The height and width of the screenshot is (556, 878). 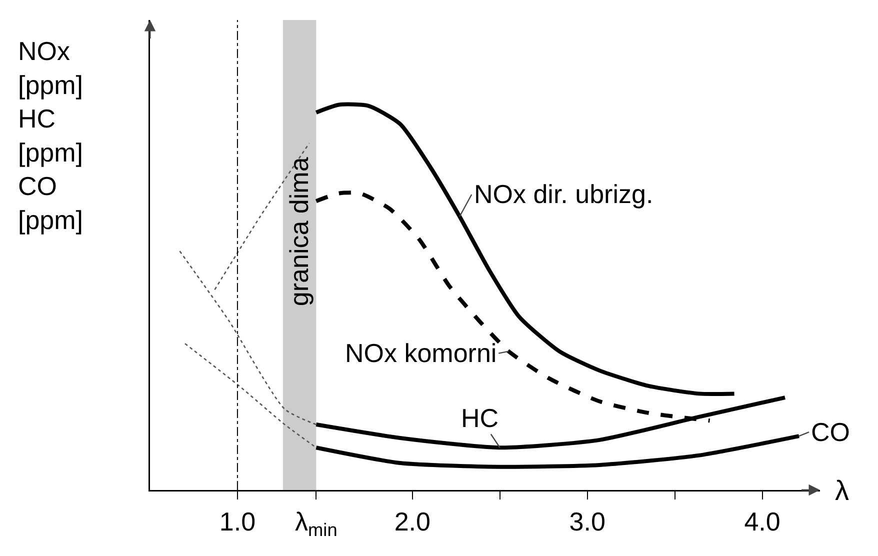 I want to click on series-label: CO, so click(x=830, y=432).